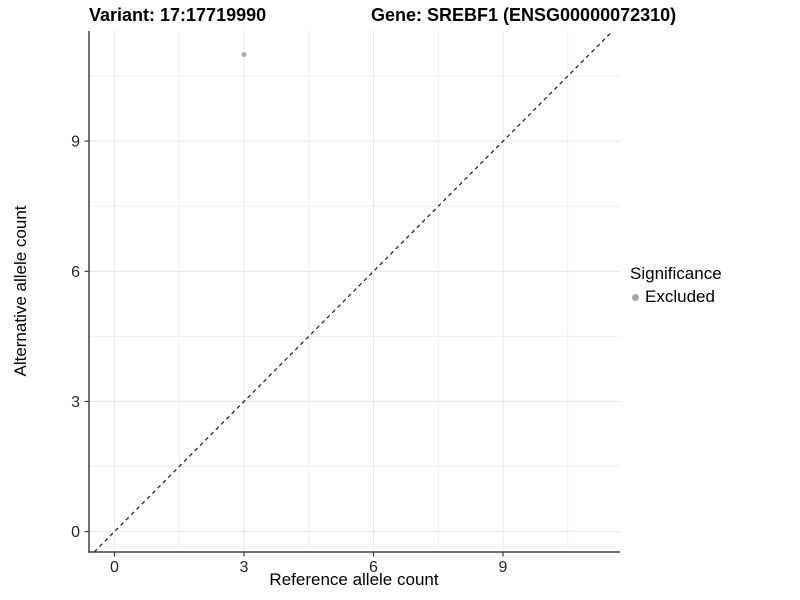 The width and height of the screenshot is (800, 600). What do you see at coordinates (524, 15) in the screenshot?
I see `gene-title: Gene: SREBF1 (ENSG00000072310)` at bounding box center [524, 15].